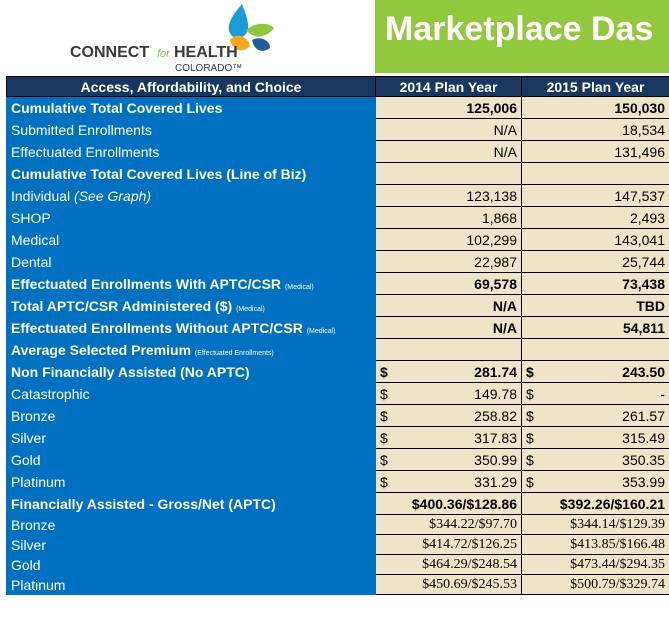 The height and width of the screenshot is (621, 669). Describe the element at coordinates (612, 503) in the screenshot. I see `value: $392.26/$160.21` at that location.